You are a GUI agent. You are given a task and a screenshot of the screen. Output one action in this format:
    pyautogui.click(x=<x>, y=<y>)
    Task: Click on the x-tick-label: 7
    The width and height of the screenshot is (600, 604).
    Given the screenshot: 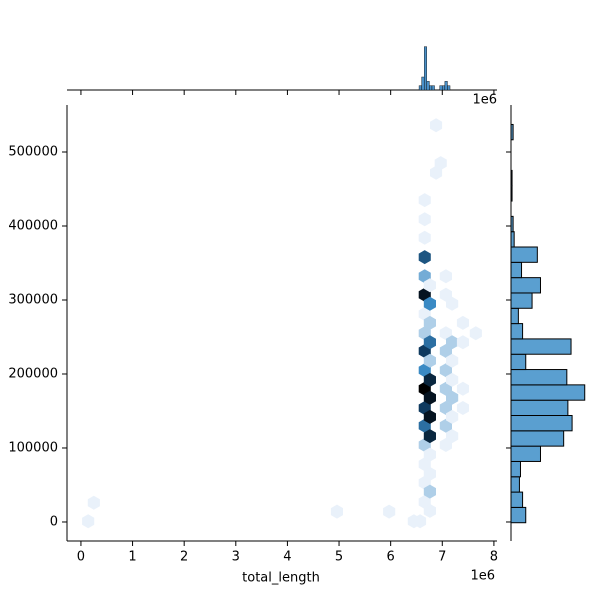 What is the action you would take?
    pyautogui.click(x=442, y=557)
    